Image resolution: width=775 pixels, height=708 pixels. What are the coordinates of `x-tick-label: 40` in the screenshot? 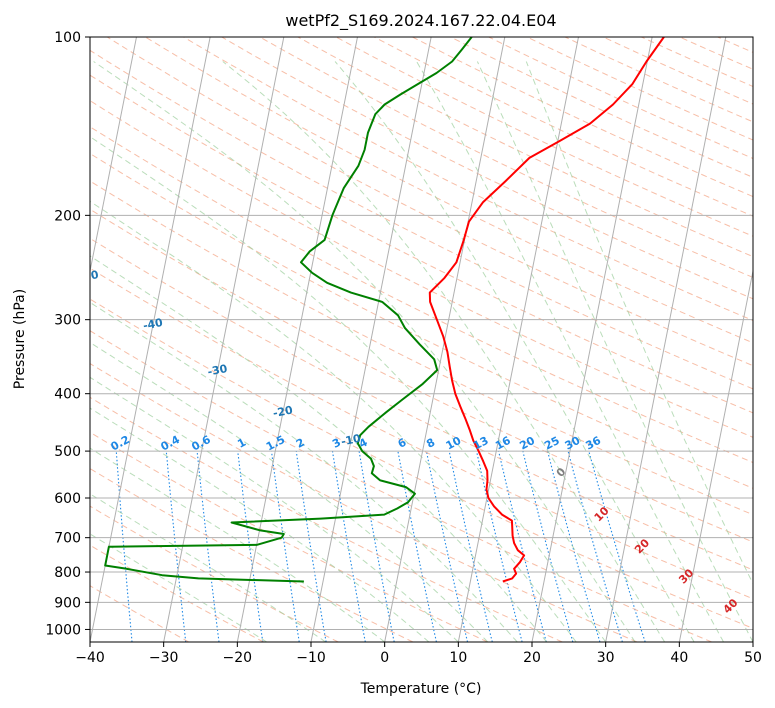 It's located at (679, 658).